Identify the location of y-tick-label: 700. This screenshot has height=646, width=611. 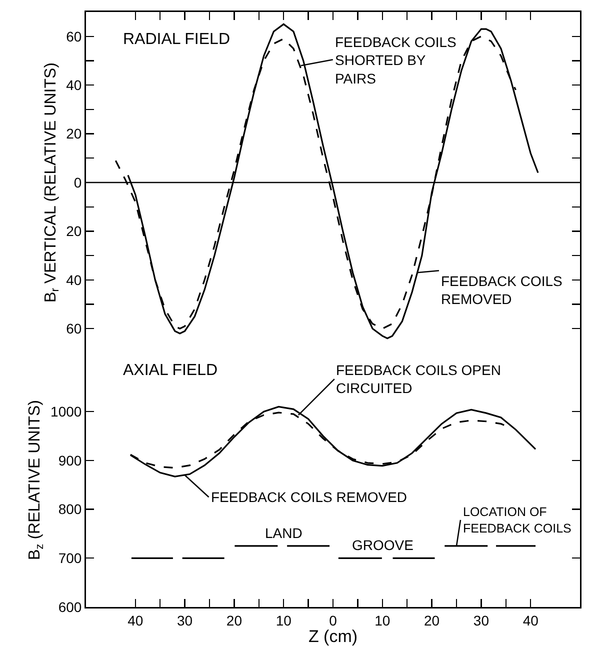
(70, 558).